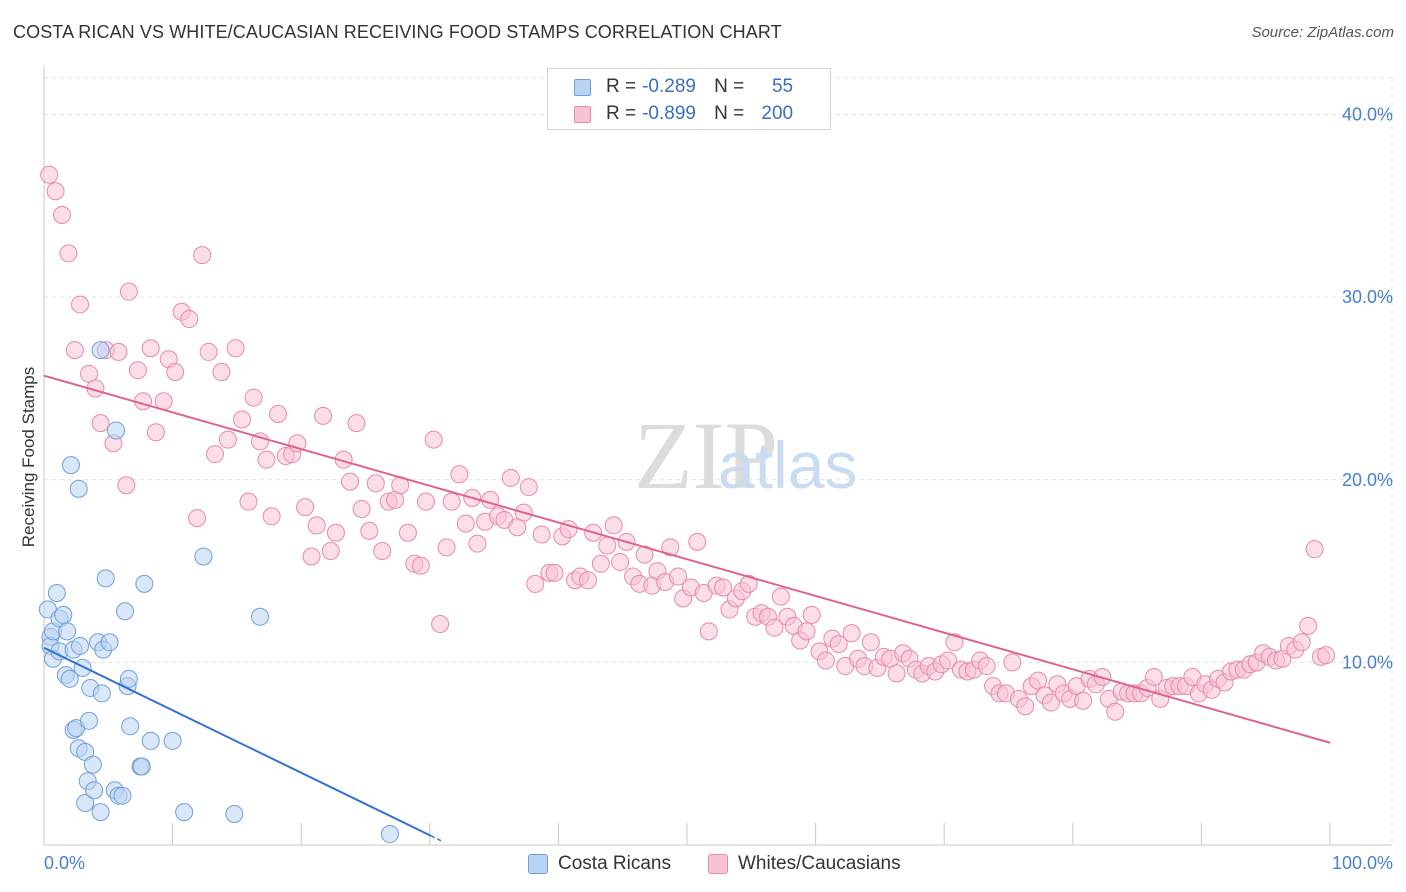 The height and width of the screenshot is (892, 1406). Describe the element at coordinates (1367, 662) in the screenshot. I see `y-tick-label: 10.0%` at that location.